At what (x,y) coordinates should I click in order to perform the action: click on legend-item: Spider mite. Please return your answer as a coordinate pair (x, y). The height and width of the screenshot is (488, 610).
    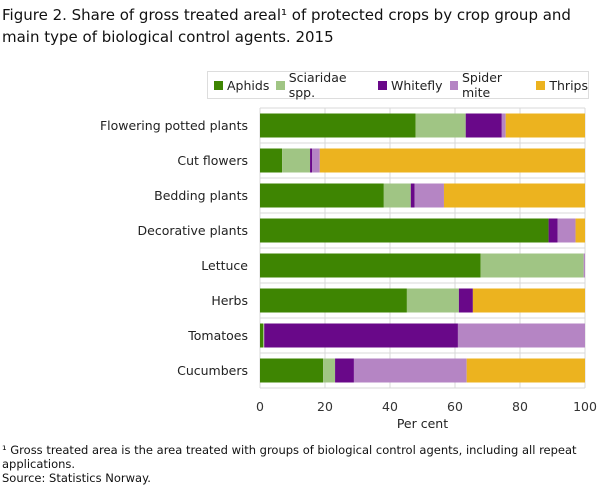
    Looking at the image, I should click on (489, 85).